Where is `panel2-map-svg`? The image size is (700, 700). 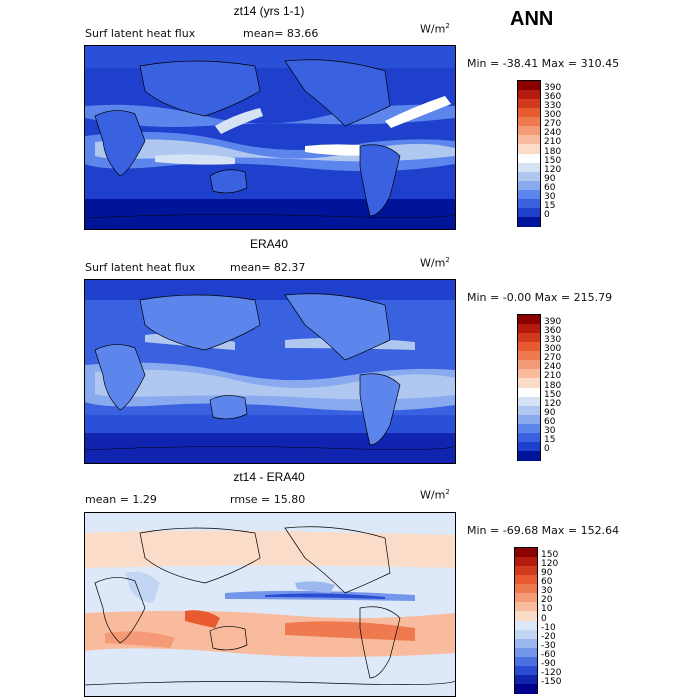 panel2-map-svg is located at coordinates (270, 371).